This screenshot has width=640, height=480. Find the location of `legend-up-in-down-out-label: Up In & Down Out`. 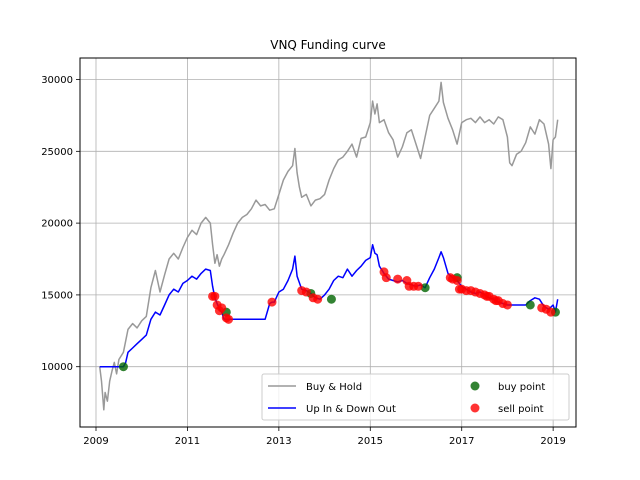

legend-up-in-down-out-label: Up In & Down Out is located at coordinates (351, 409).